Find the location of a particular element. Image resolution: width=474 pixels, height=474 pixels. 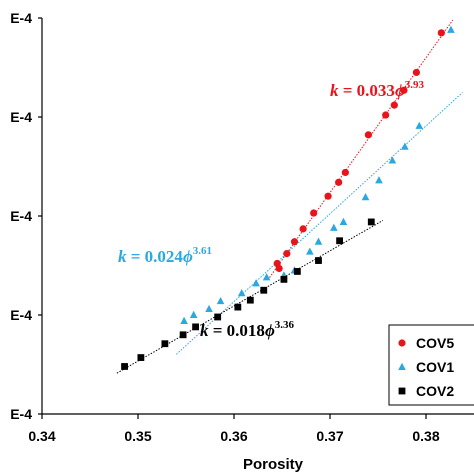

legend: COV5 COV1 COV2 is located at coordinates (431, 365).